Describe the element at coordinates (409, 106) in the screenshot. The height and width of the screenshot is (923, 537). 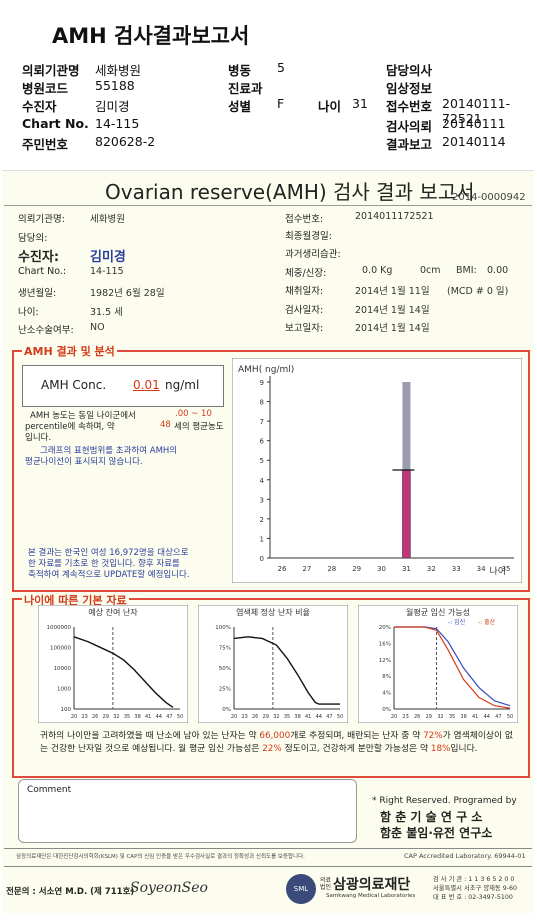
I see `header-label: 접수번호` at that location.